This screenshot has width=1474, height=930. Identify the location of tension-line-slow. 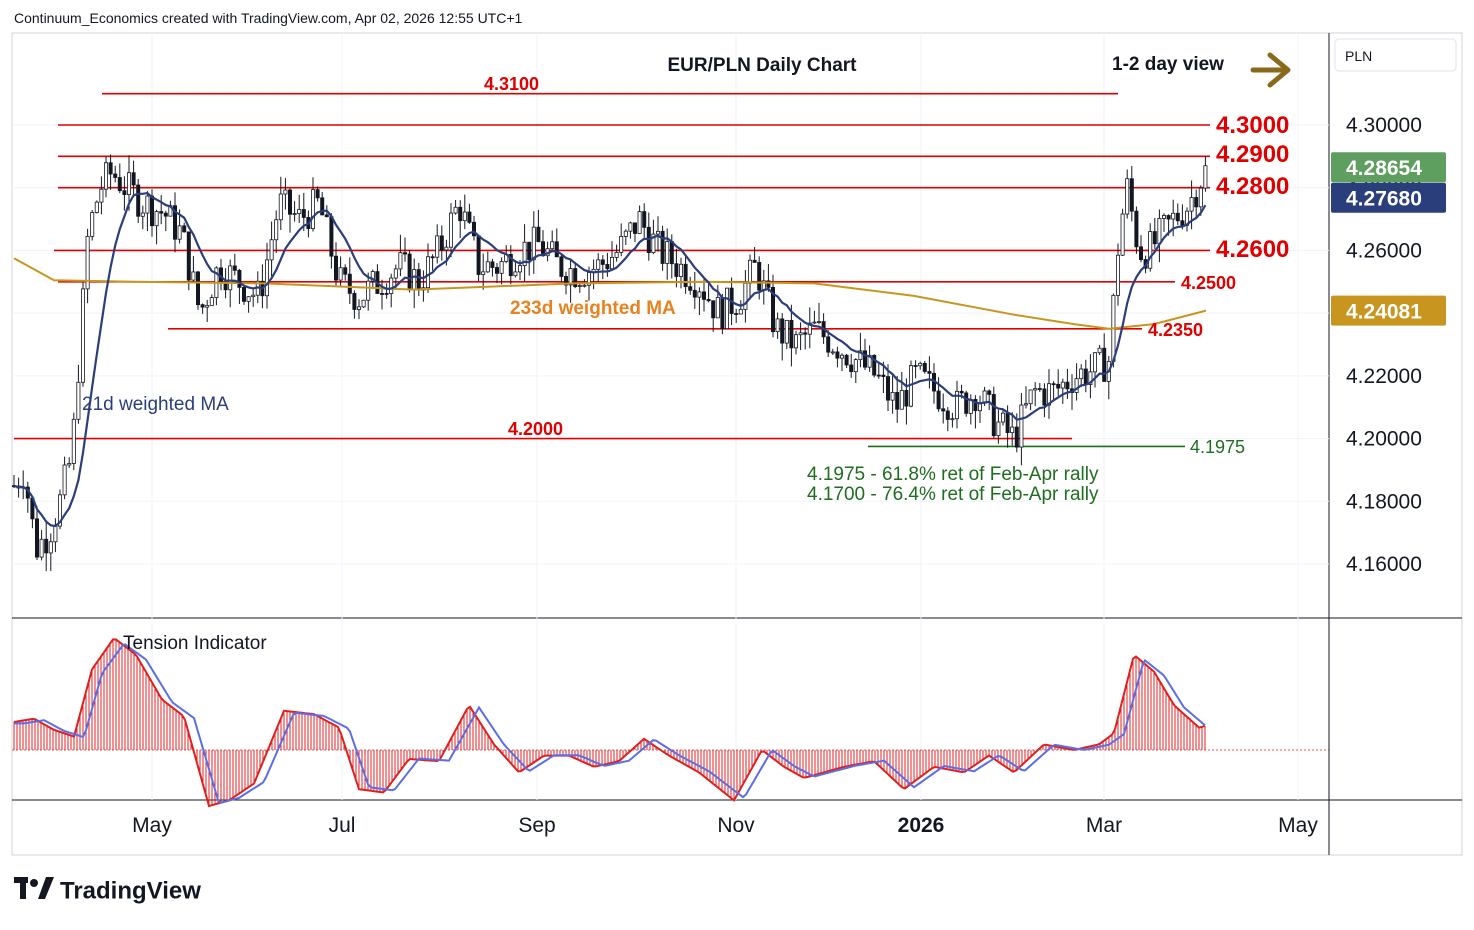
(610, 723).